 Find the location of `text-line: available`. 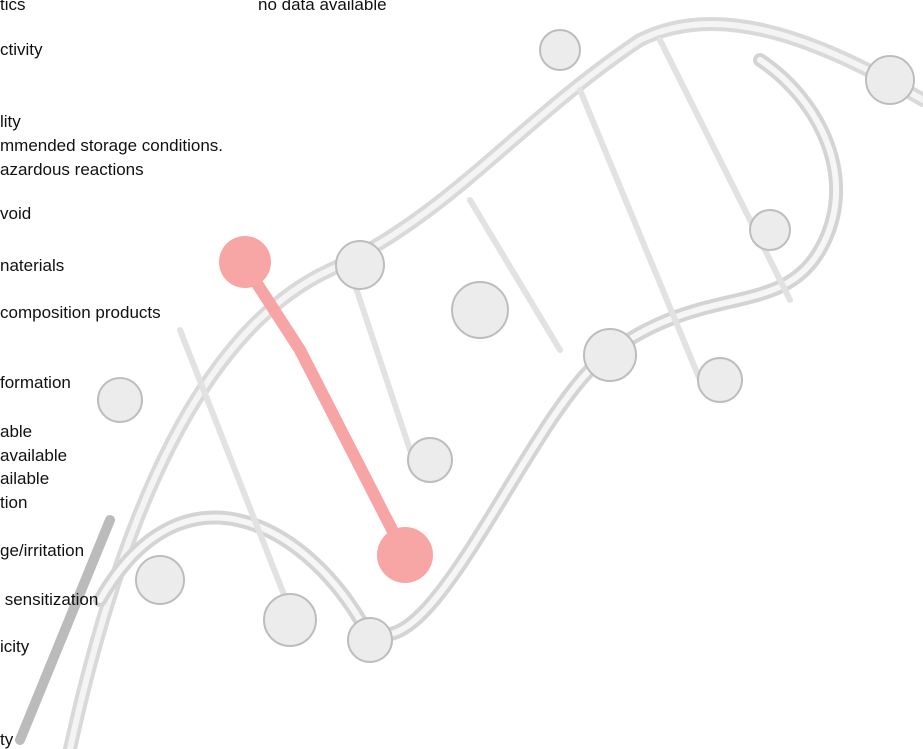

text-line: available is located at coordinates (34, 455).